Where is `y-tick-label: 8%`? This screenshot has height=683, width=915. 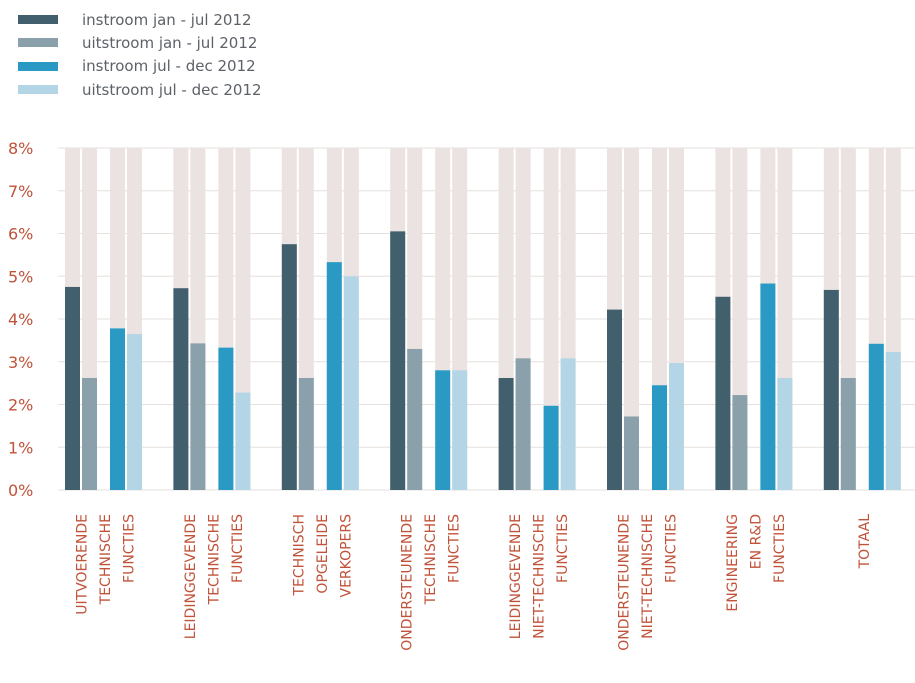
y-tick-label: 8% is located at coordinates (20, 148).